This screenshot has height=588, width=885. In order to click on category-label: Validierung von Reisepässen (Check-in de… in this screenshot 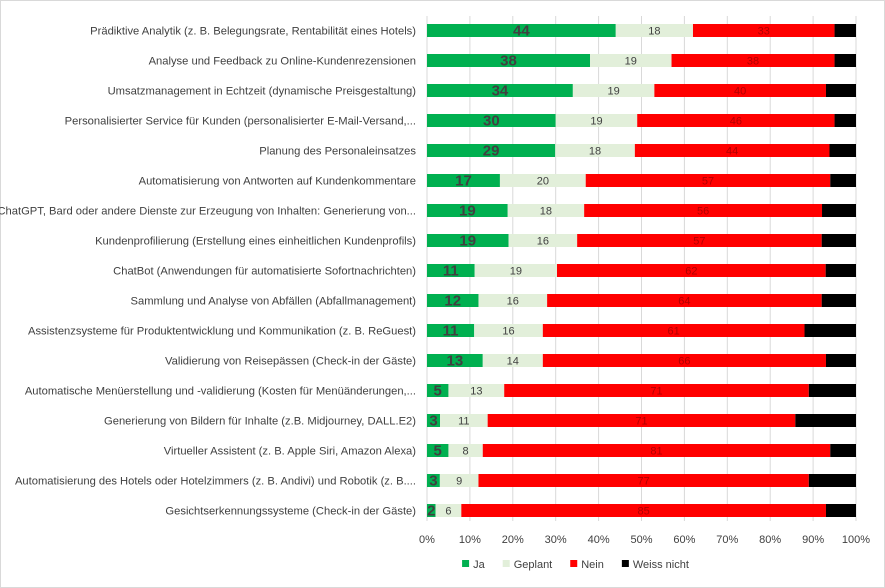, I will do `click(290, 362)`.